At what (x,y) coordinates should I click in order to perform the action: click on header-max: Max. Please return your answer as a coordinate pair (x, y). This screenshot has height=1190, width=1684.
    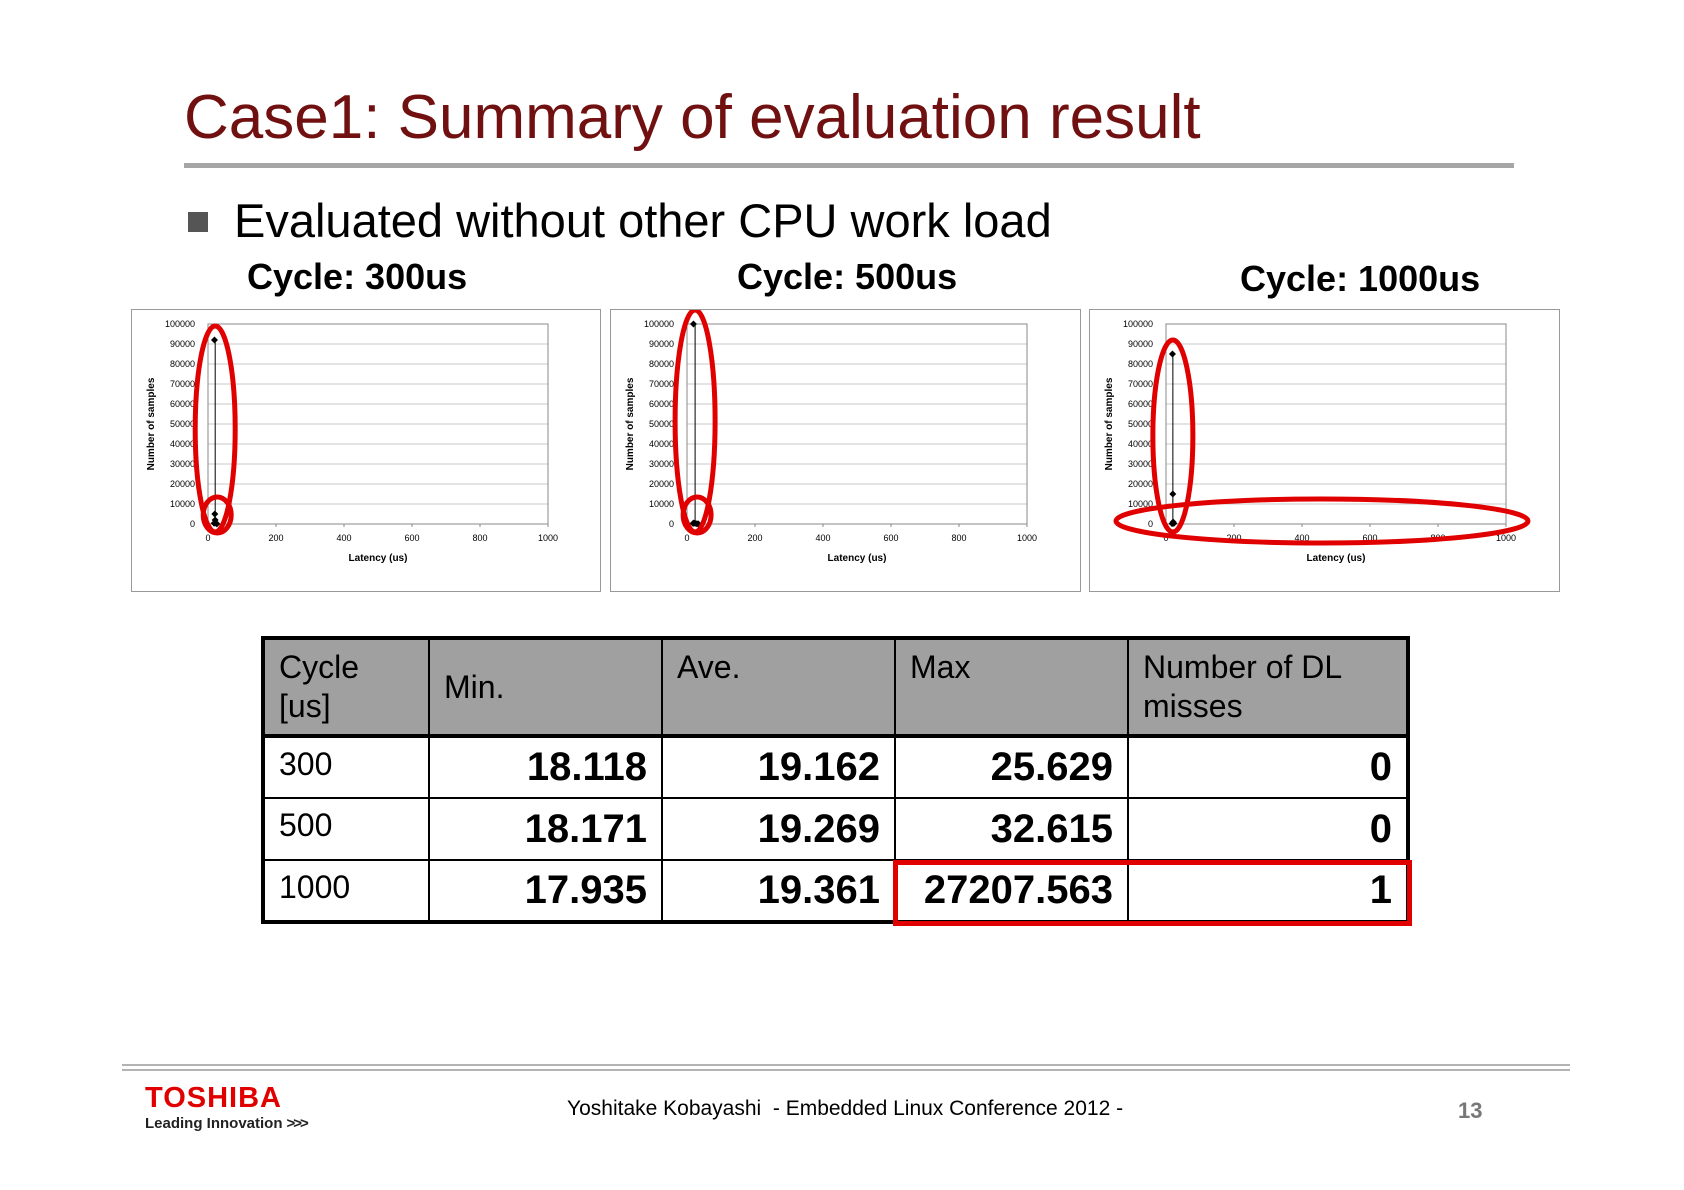
    Looking at the image, I should click on (1011, 687).